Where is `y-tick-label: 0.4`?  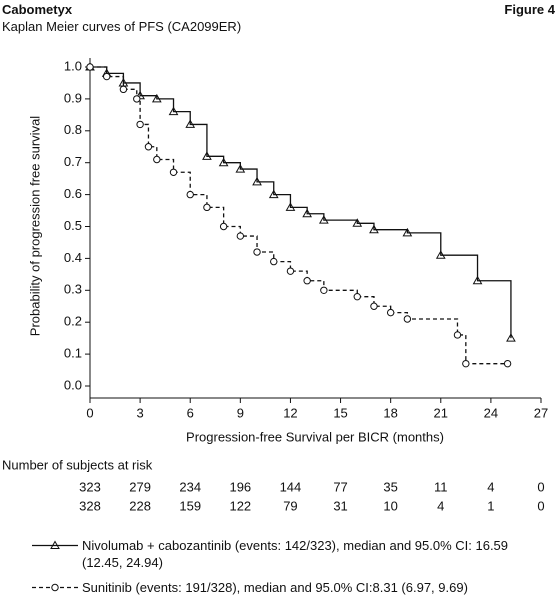
y-tick-label: 0.4 is located at coordinates (73, 257).